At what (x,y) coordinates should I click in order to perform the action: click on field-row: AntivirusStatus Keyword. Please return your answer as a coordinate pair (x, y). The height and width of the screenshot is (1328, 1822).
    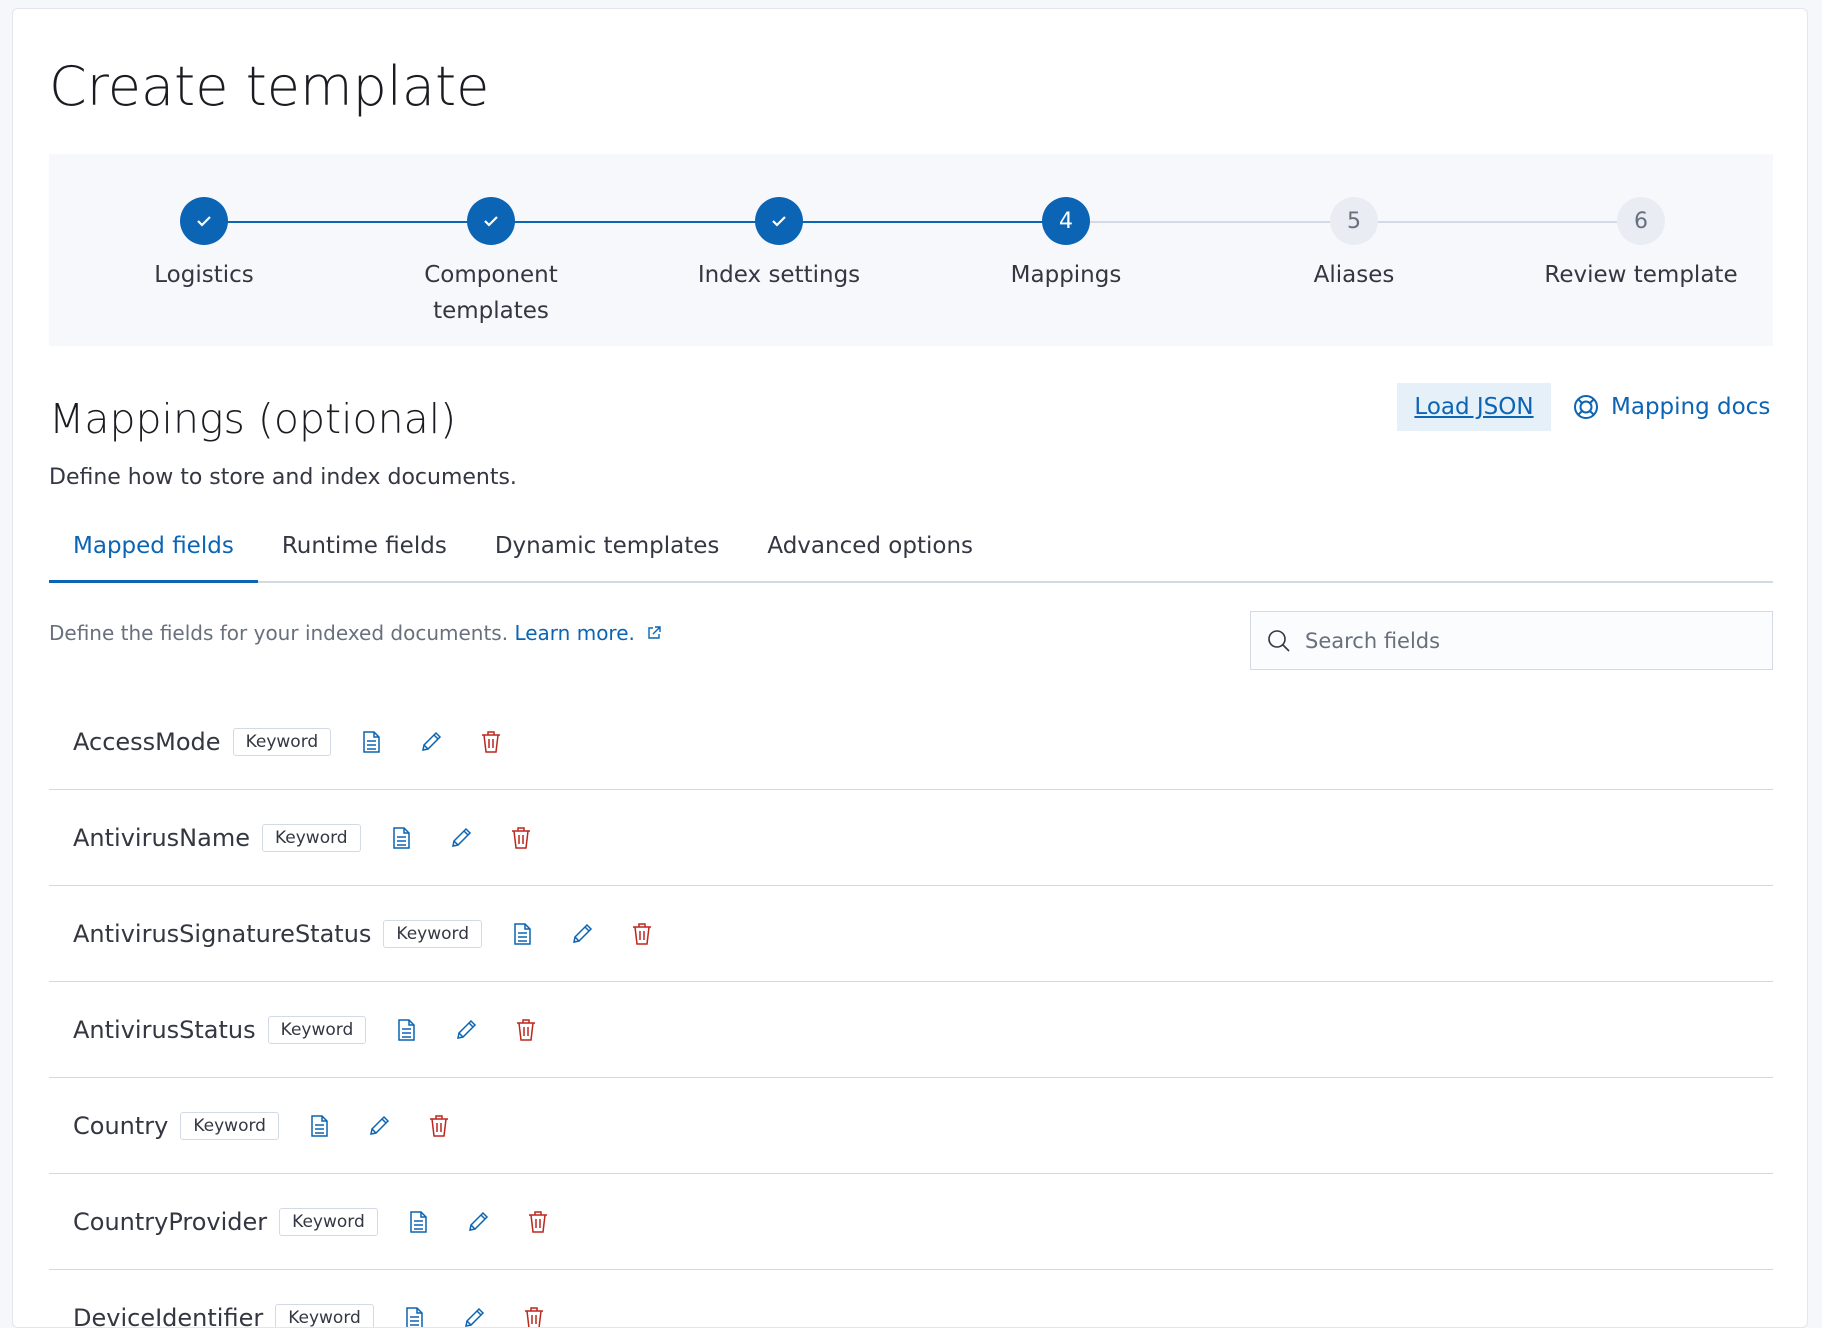
    Looking at the image, I should click on (911, 1030).